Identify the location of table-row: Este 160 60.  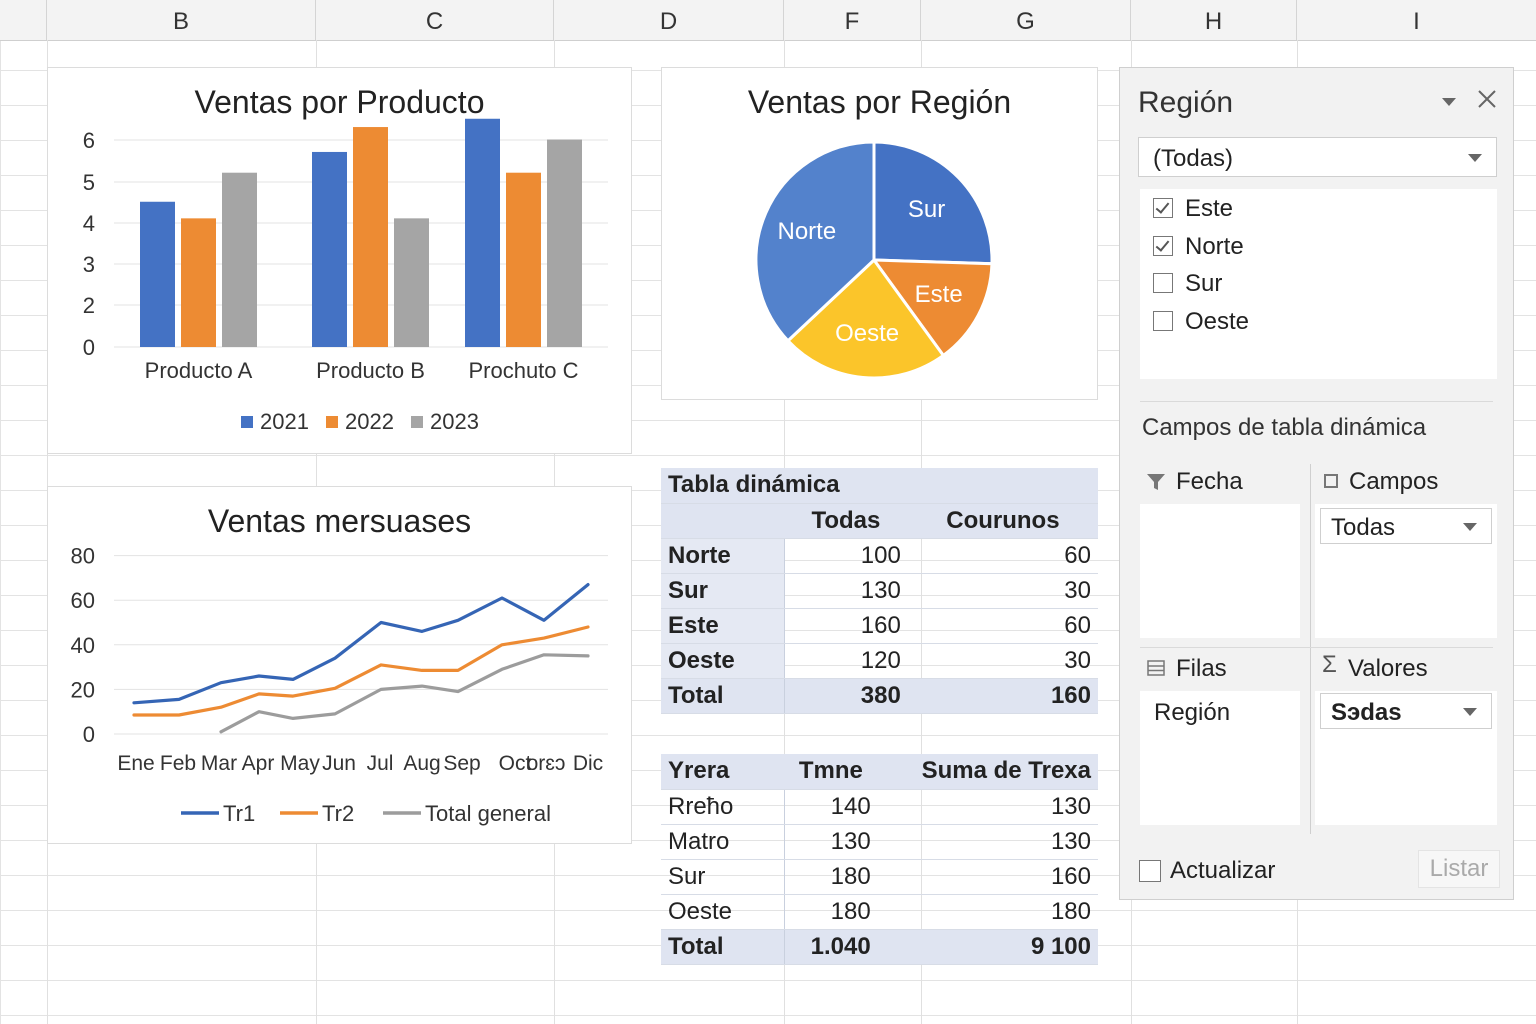
(879, 626).